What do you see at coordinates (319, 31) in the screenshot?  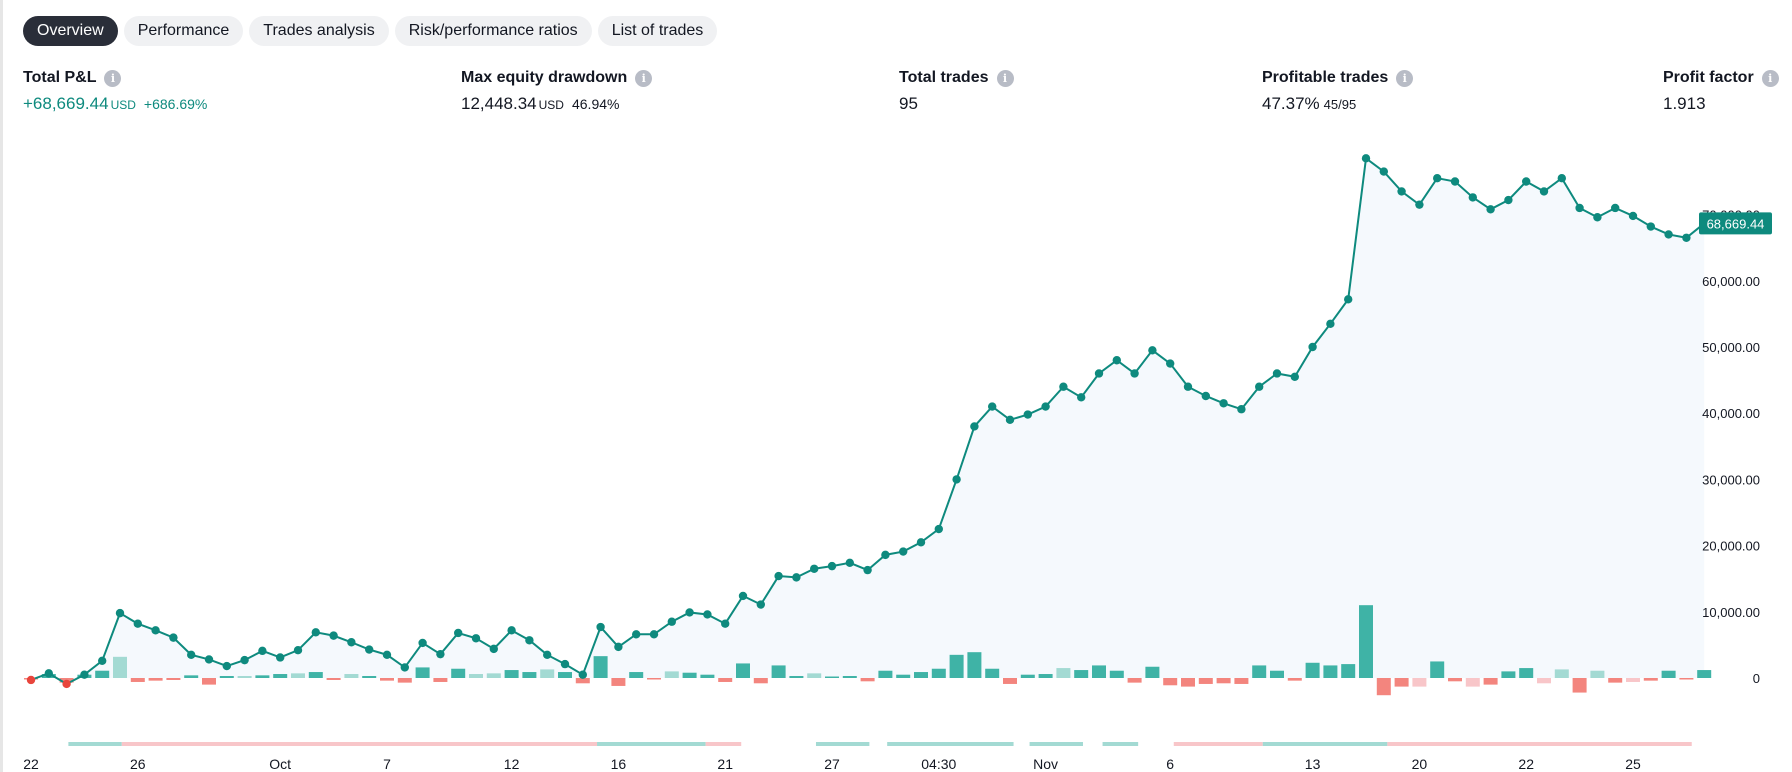 I see `tab-trades-analysis: Trades analysis` at bounding box center [319, 31].